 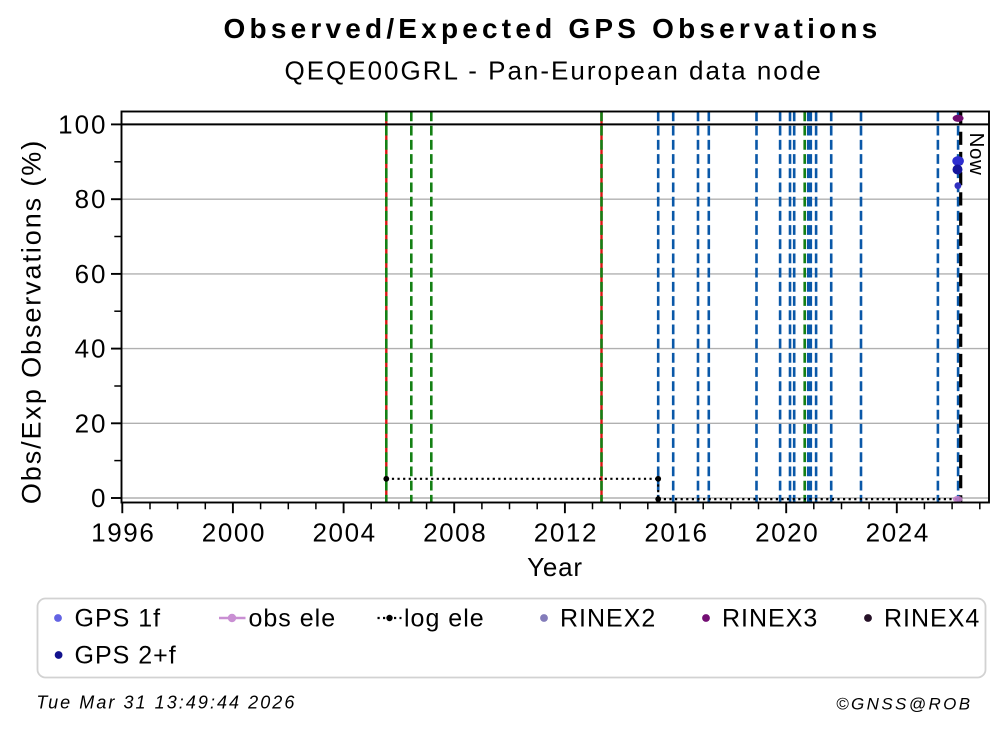 What do you see at coordinates (898, 532) in the screenshot?
I see `svg-text: 2024` at bounding box center [898, 532].